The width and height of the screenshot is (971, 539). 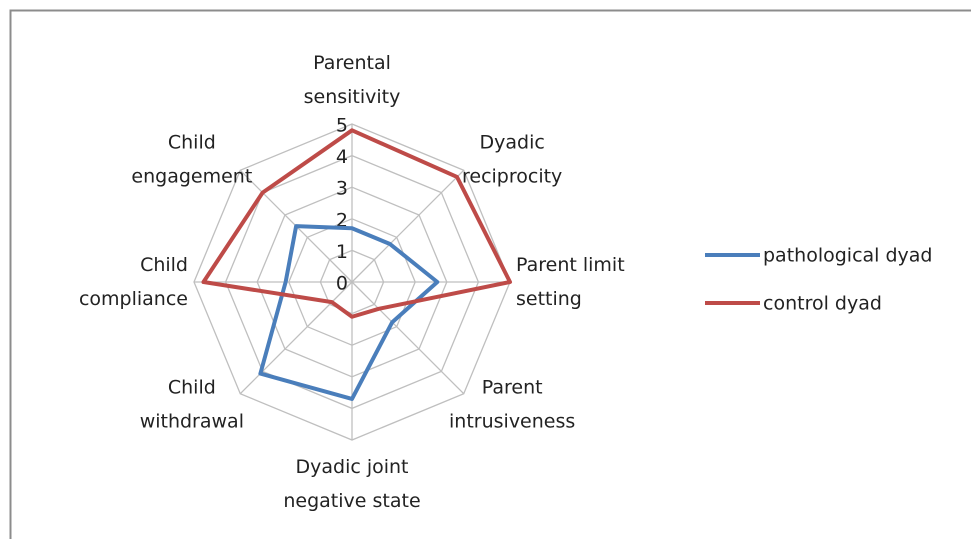 What do you see at coordinates (549, 299) in the screenshot?
I see `category-label-line: setting` at bounding box center [549, 299].